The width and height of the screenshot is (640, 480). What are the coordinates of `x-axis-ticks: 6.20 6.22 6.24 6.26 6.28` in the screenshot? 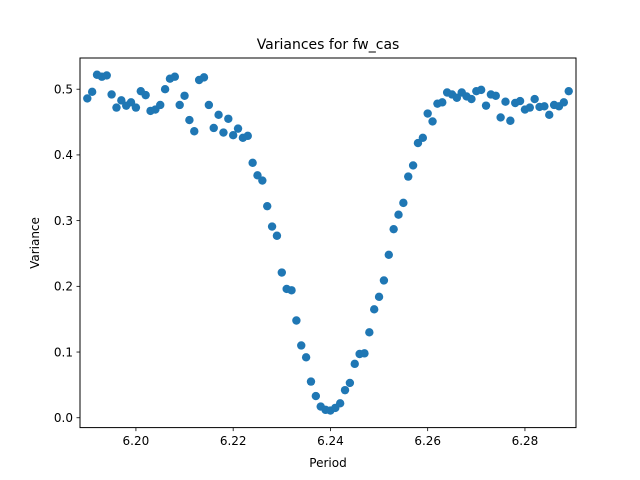 It's located at (331, 437).